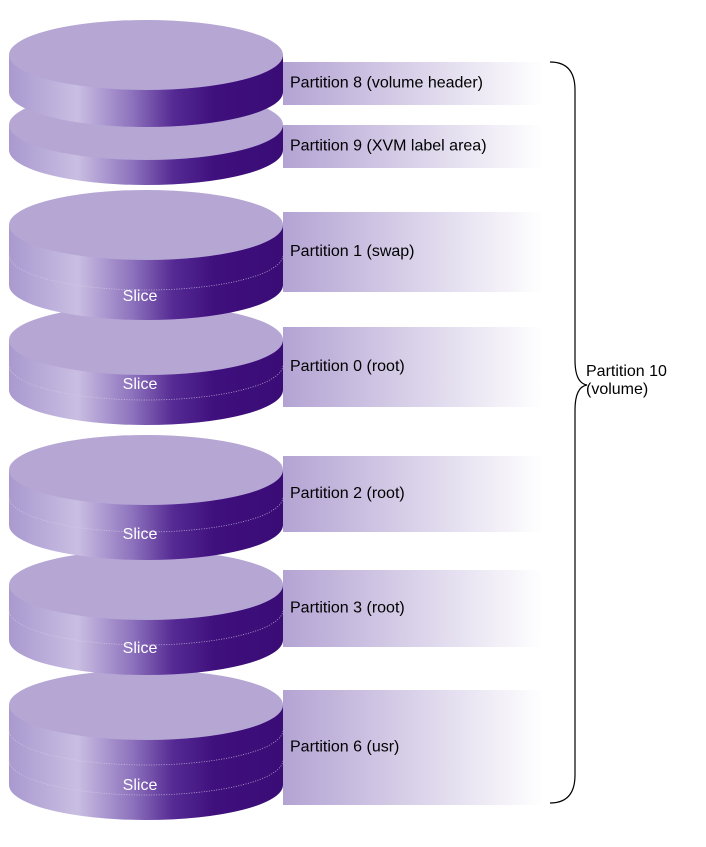 This screenshot has height=847, width=706. Describe the element at coordinates (347, 493) in the screenshot. I see `partition-label: Partition 2 (root)` at that location.